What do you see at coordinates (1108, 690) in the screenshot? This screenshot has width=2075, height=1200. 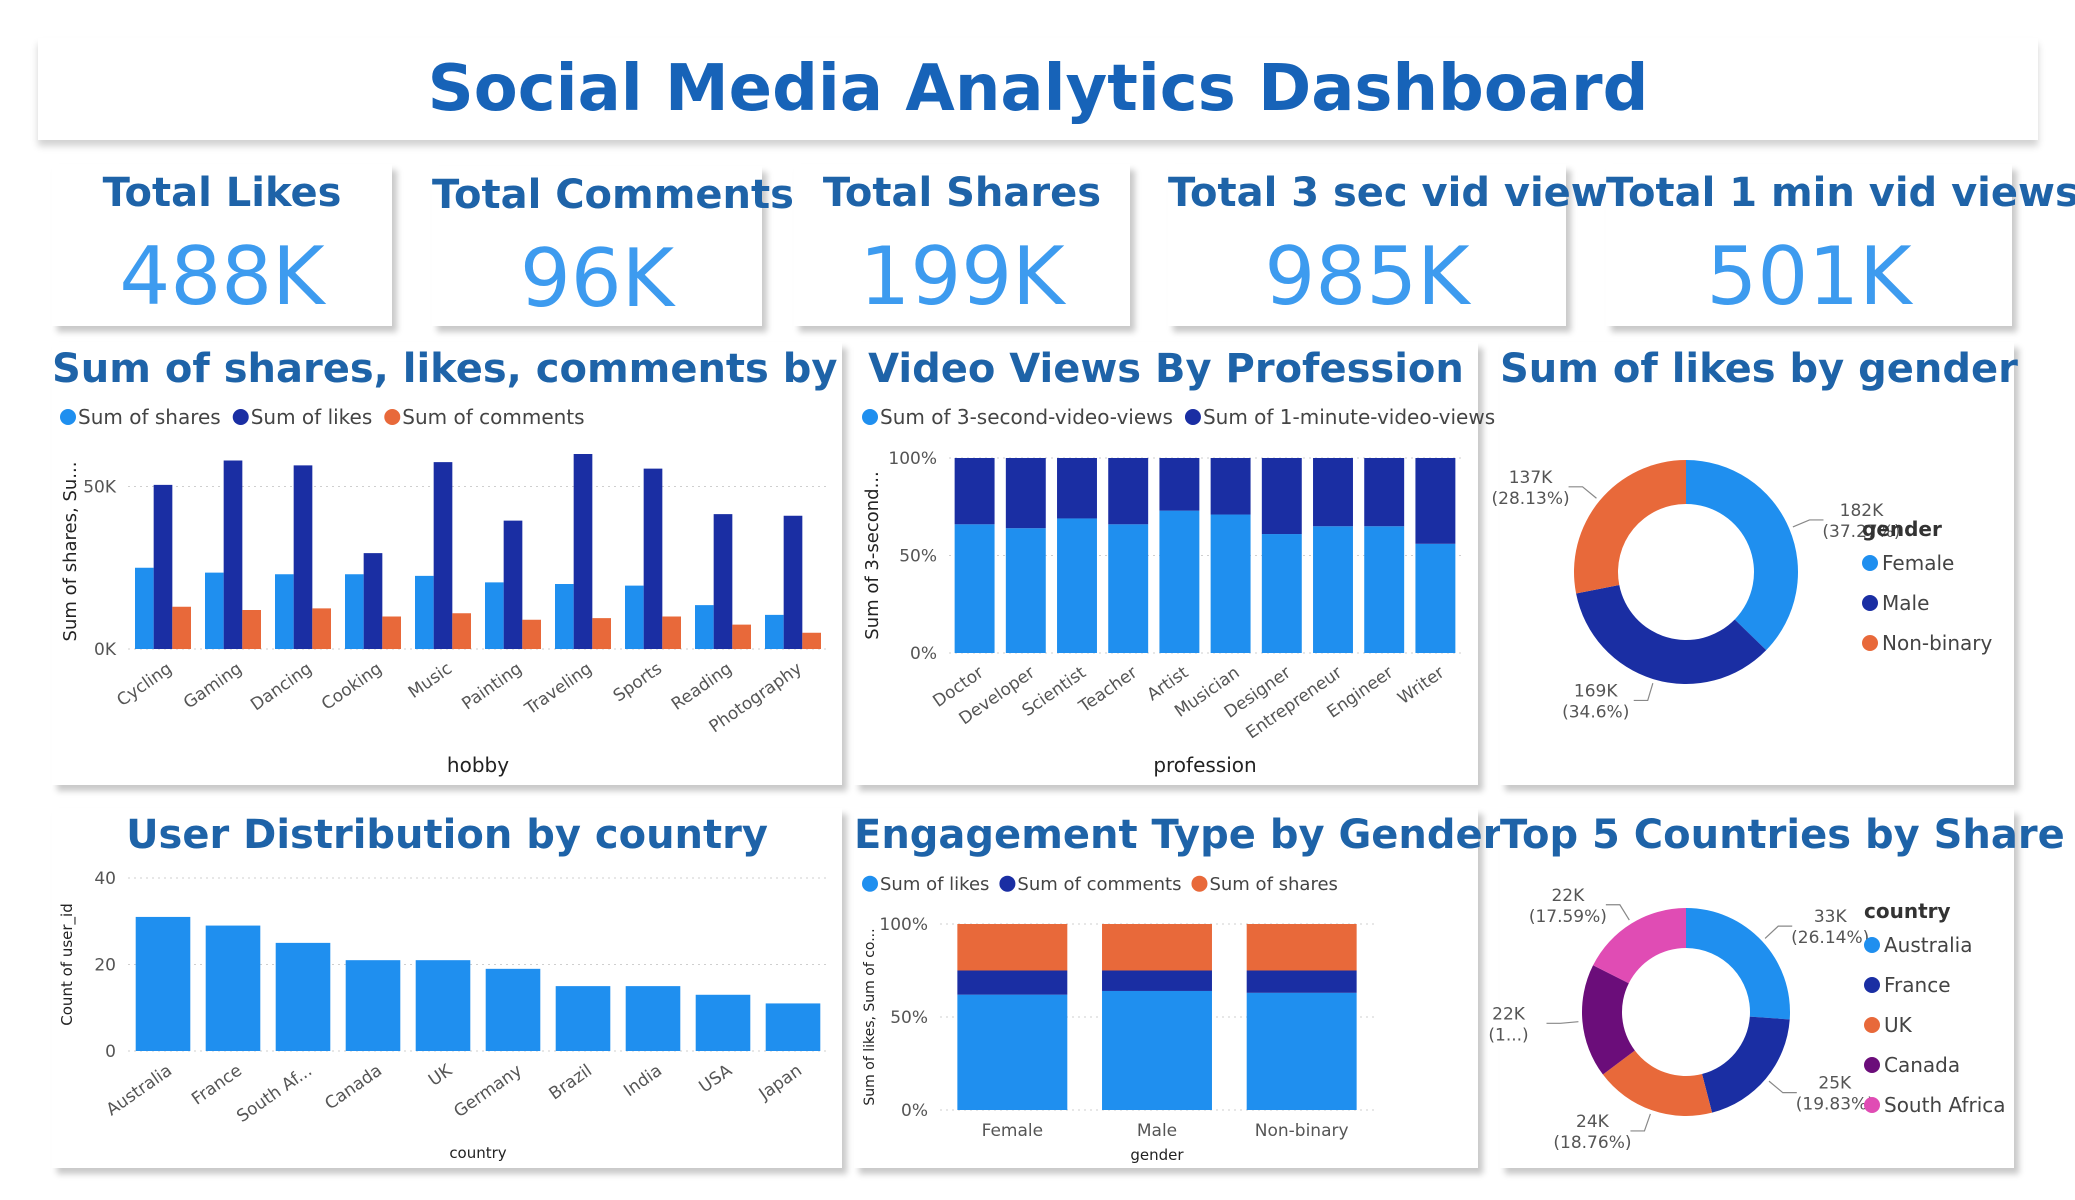 I see `x-tick-label: Teacher` at bounding box center [1108, 690].